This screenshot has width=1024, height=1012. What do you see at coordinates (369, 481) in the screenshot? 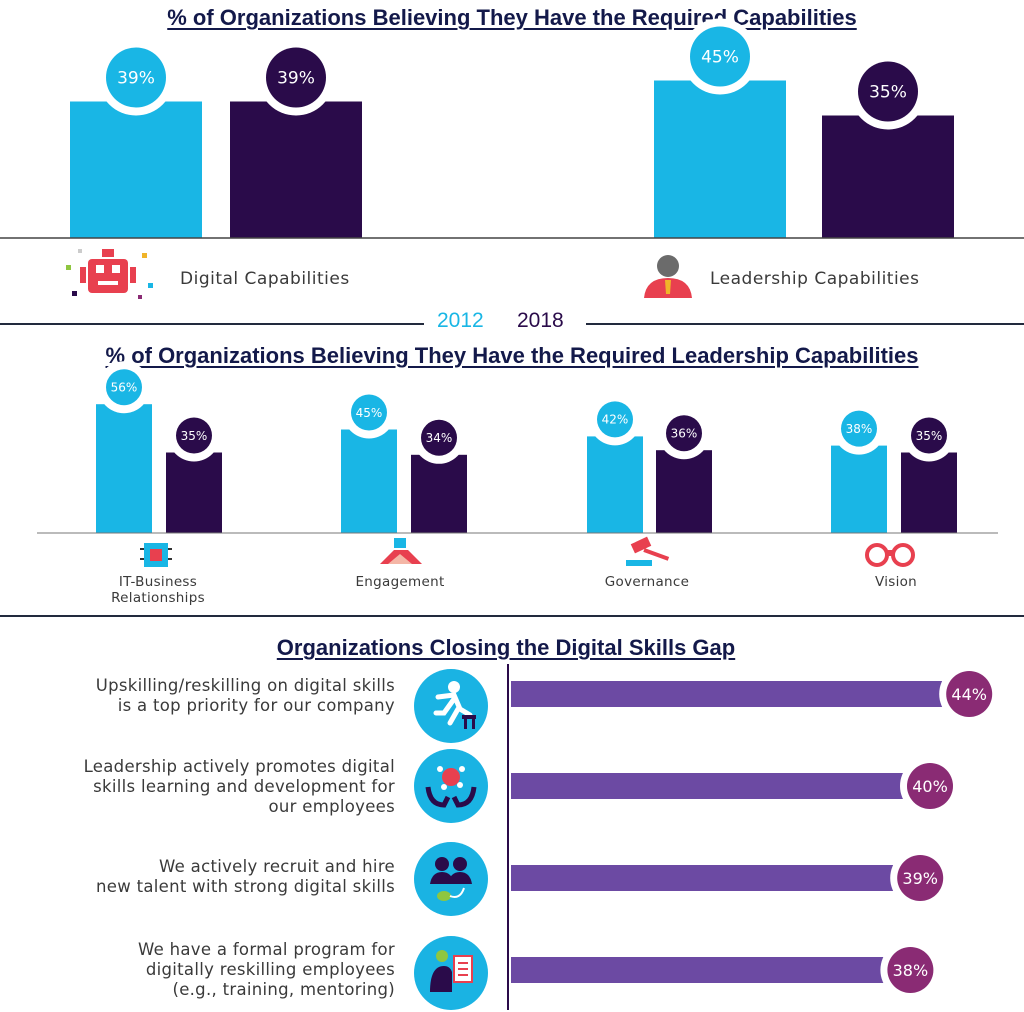
I see `chart2-2012-1-bar` at bounding box center [369, 481].